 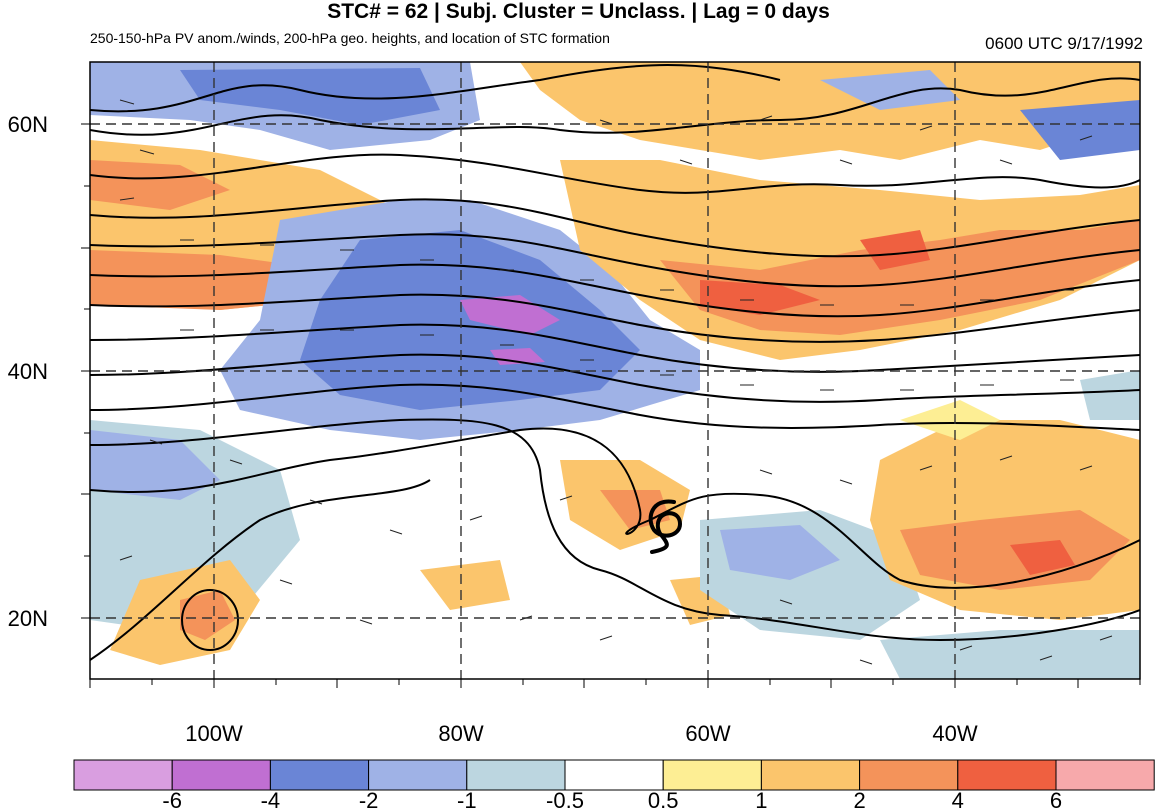 I want to click on map-timestamp: 0600 UTC 9/17/1992, so click(x=1064, y=43).